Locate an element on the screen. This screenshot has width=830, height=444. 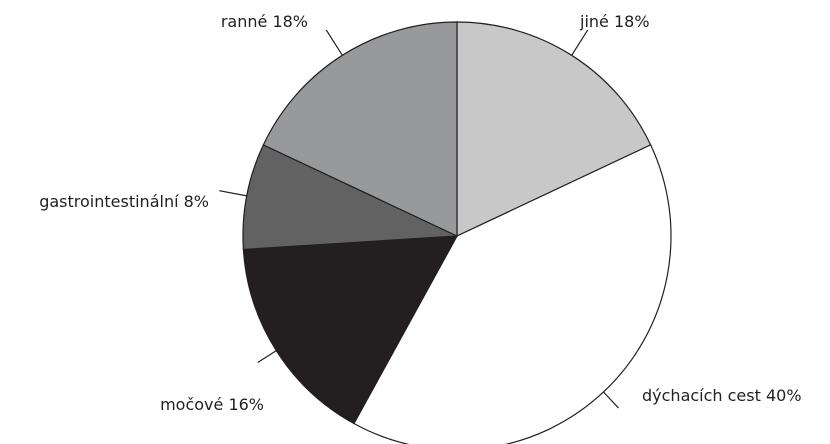
pie-label-ranne: ranné 18% is located at coordinates (264, 21).